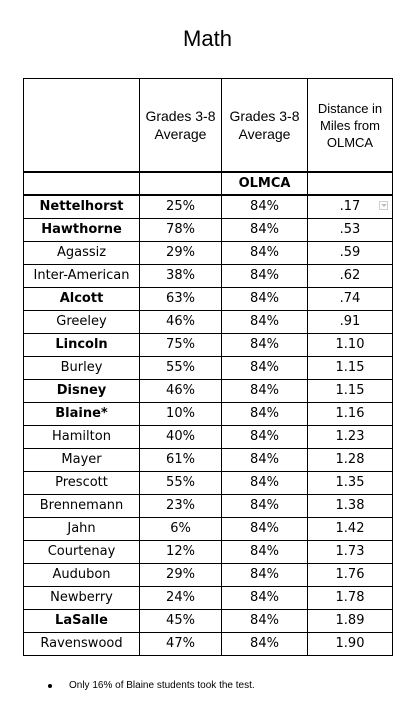  I want to click on school-name-cell: Audubon, so click(81, 575).